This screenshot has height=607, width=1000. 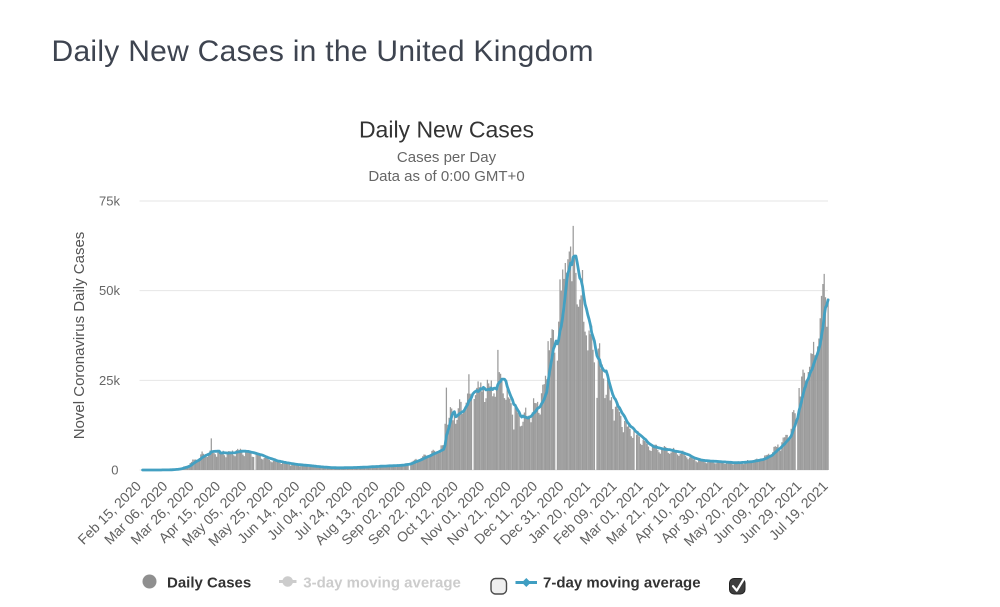 I want to click on svg-text: Daily Cases, so click(x=209, y=583).